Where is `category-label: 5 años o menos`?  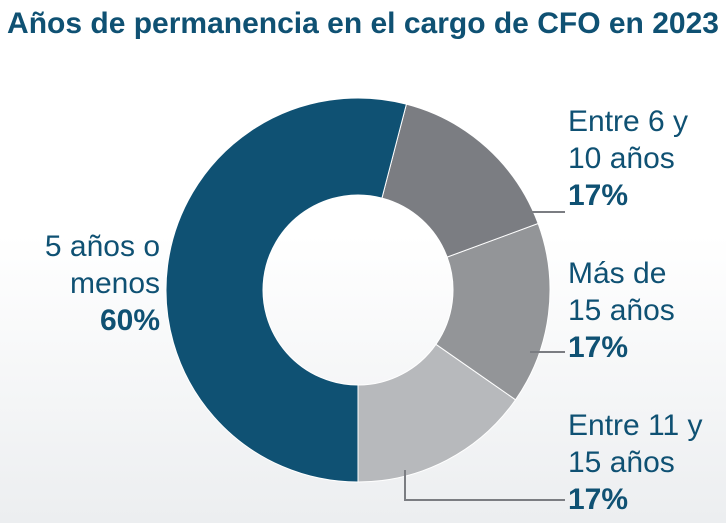
category-label: 5 años o menos is located at coordinates (102, 265).